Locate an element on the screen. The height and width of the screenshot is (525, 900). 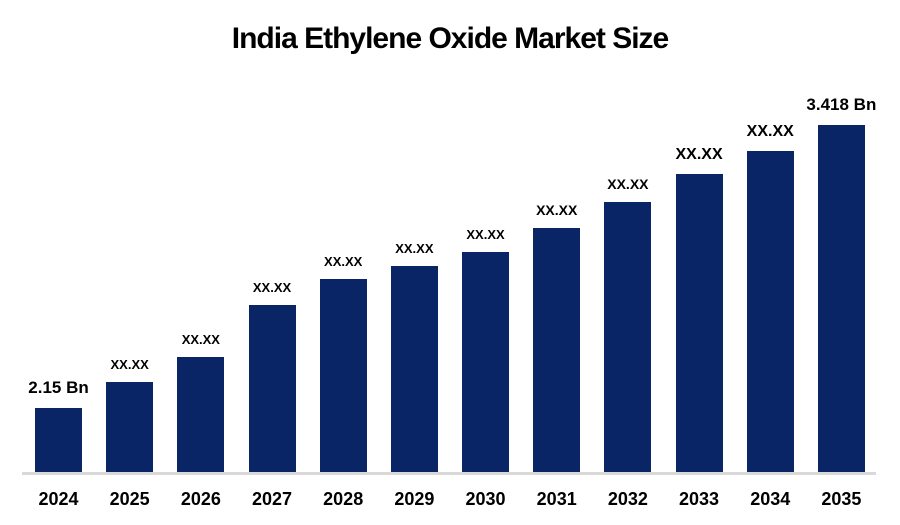
bar-group-2033: XX.XX is located at coordinates (699, 309).